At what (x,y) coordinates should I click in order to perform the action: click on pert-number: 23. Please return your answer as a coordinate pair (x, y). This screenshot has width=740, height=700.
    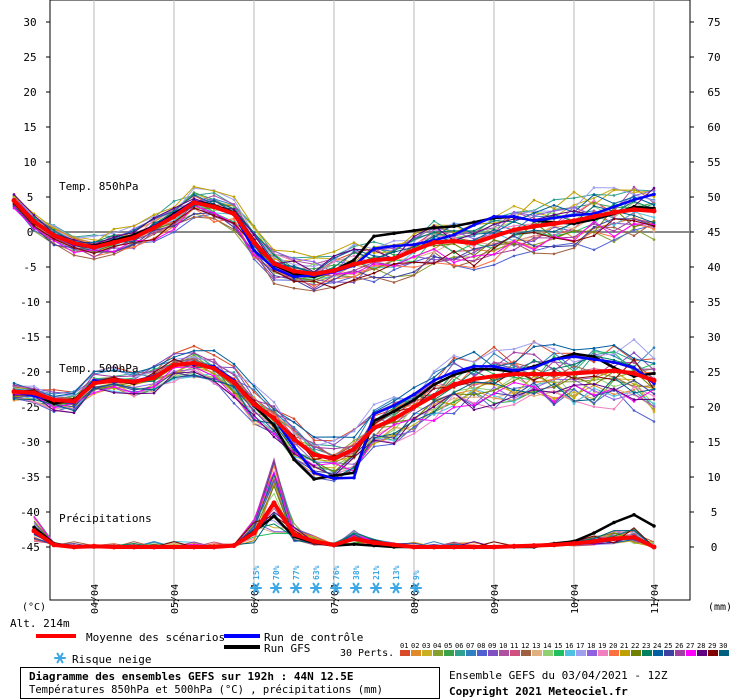
    Looking at the image, I should click on (646, 646).